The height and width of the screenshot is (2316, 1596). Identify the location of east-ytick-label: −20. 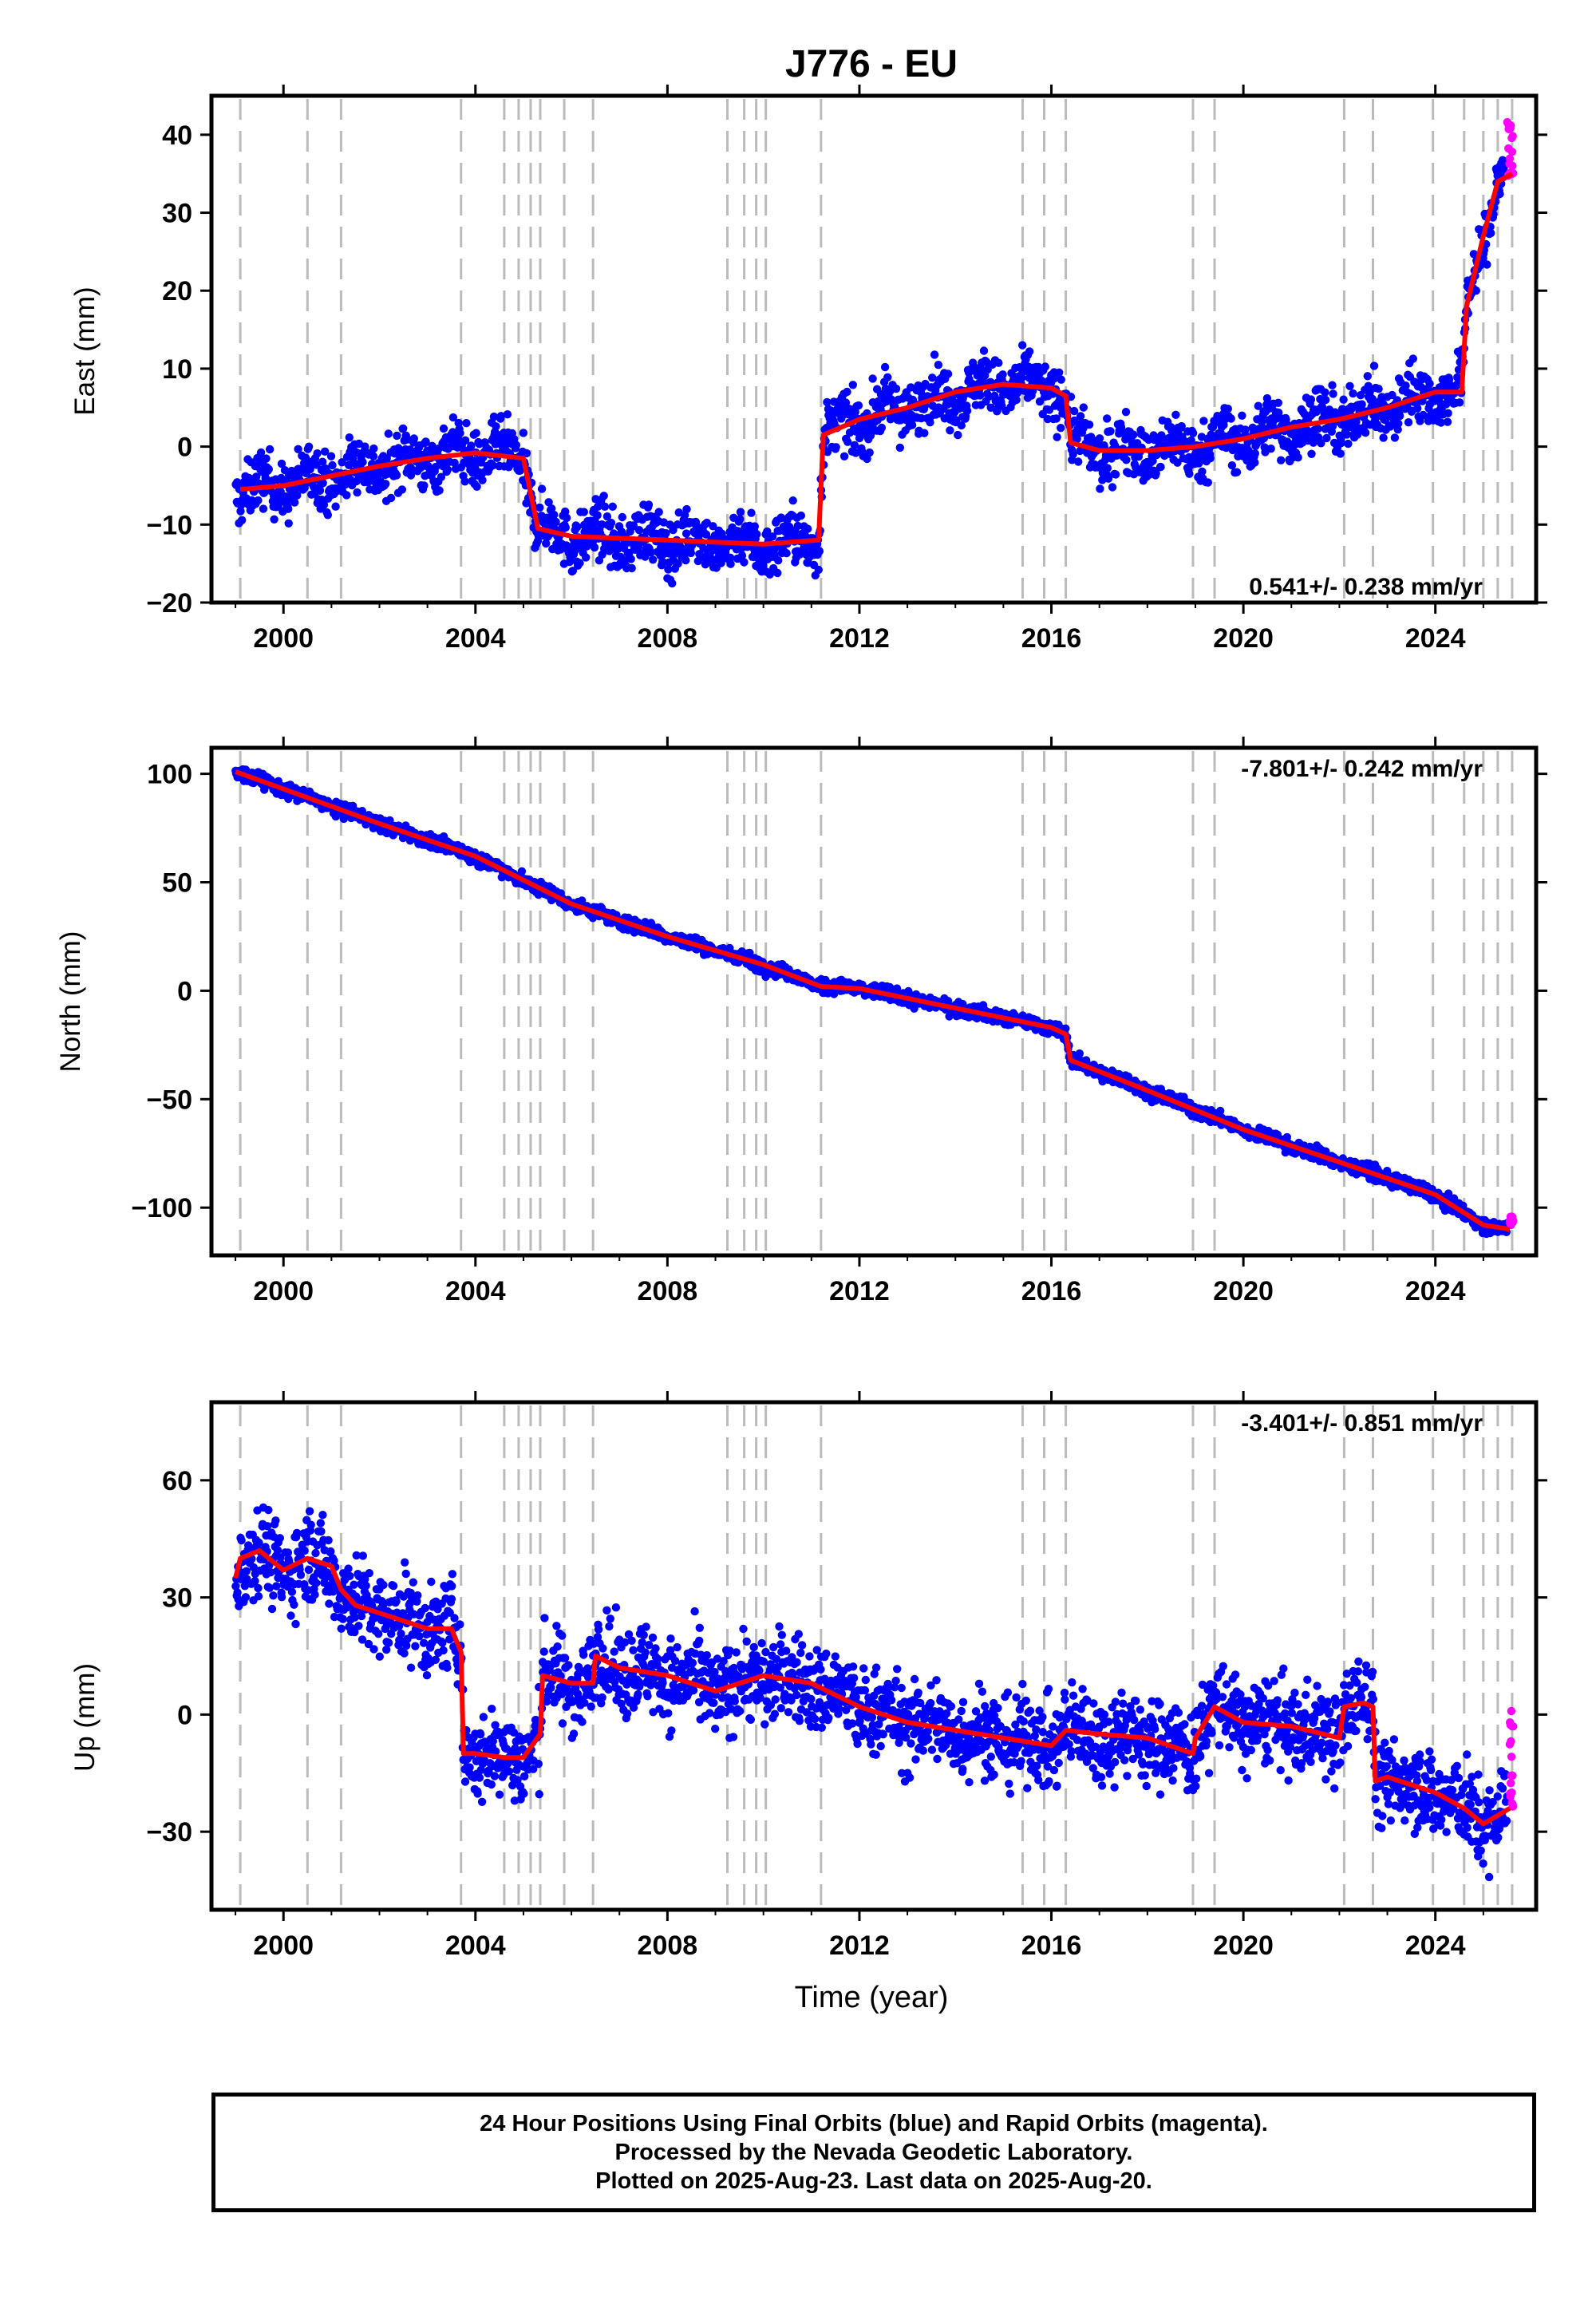
(169, 603).